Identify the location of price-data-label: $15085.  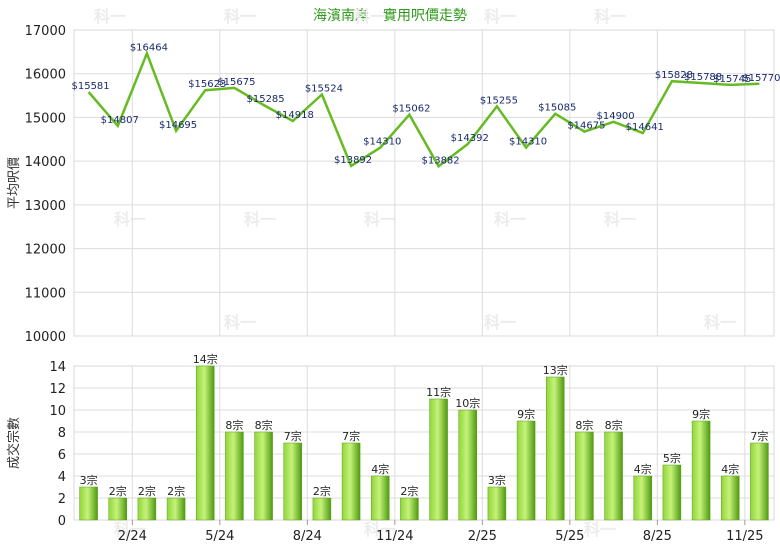
(557, 108).